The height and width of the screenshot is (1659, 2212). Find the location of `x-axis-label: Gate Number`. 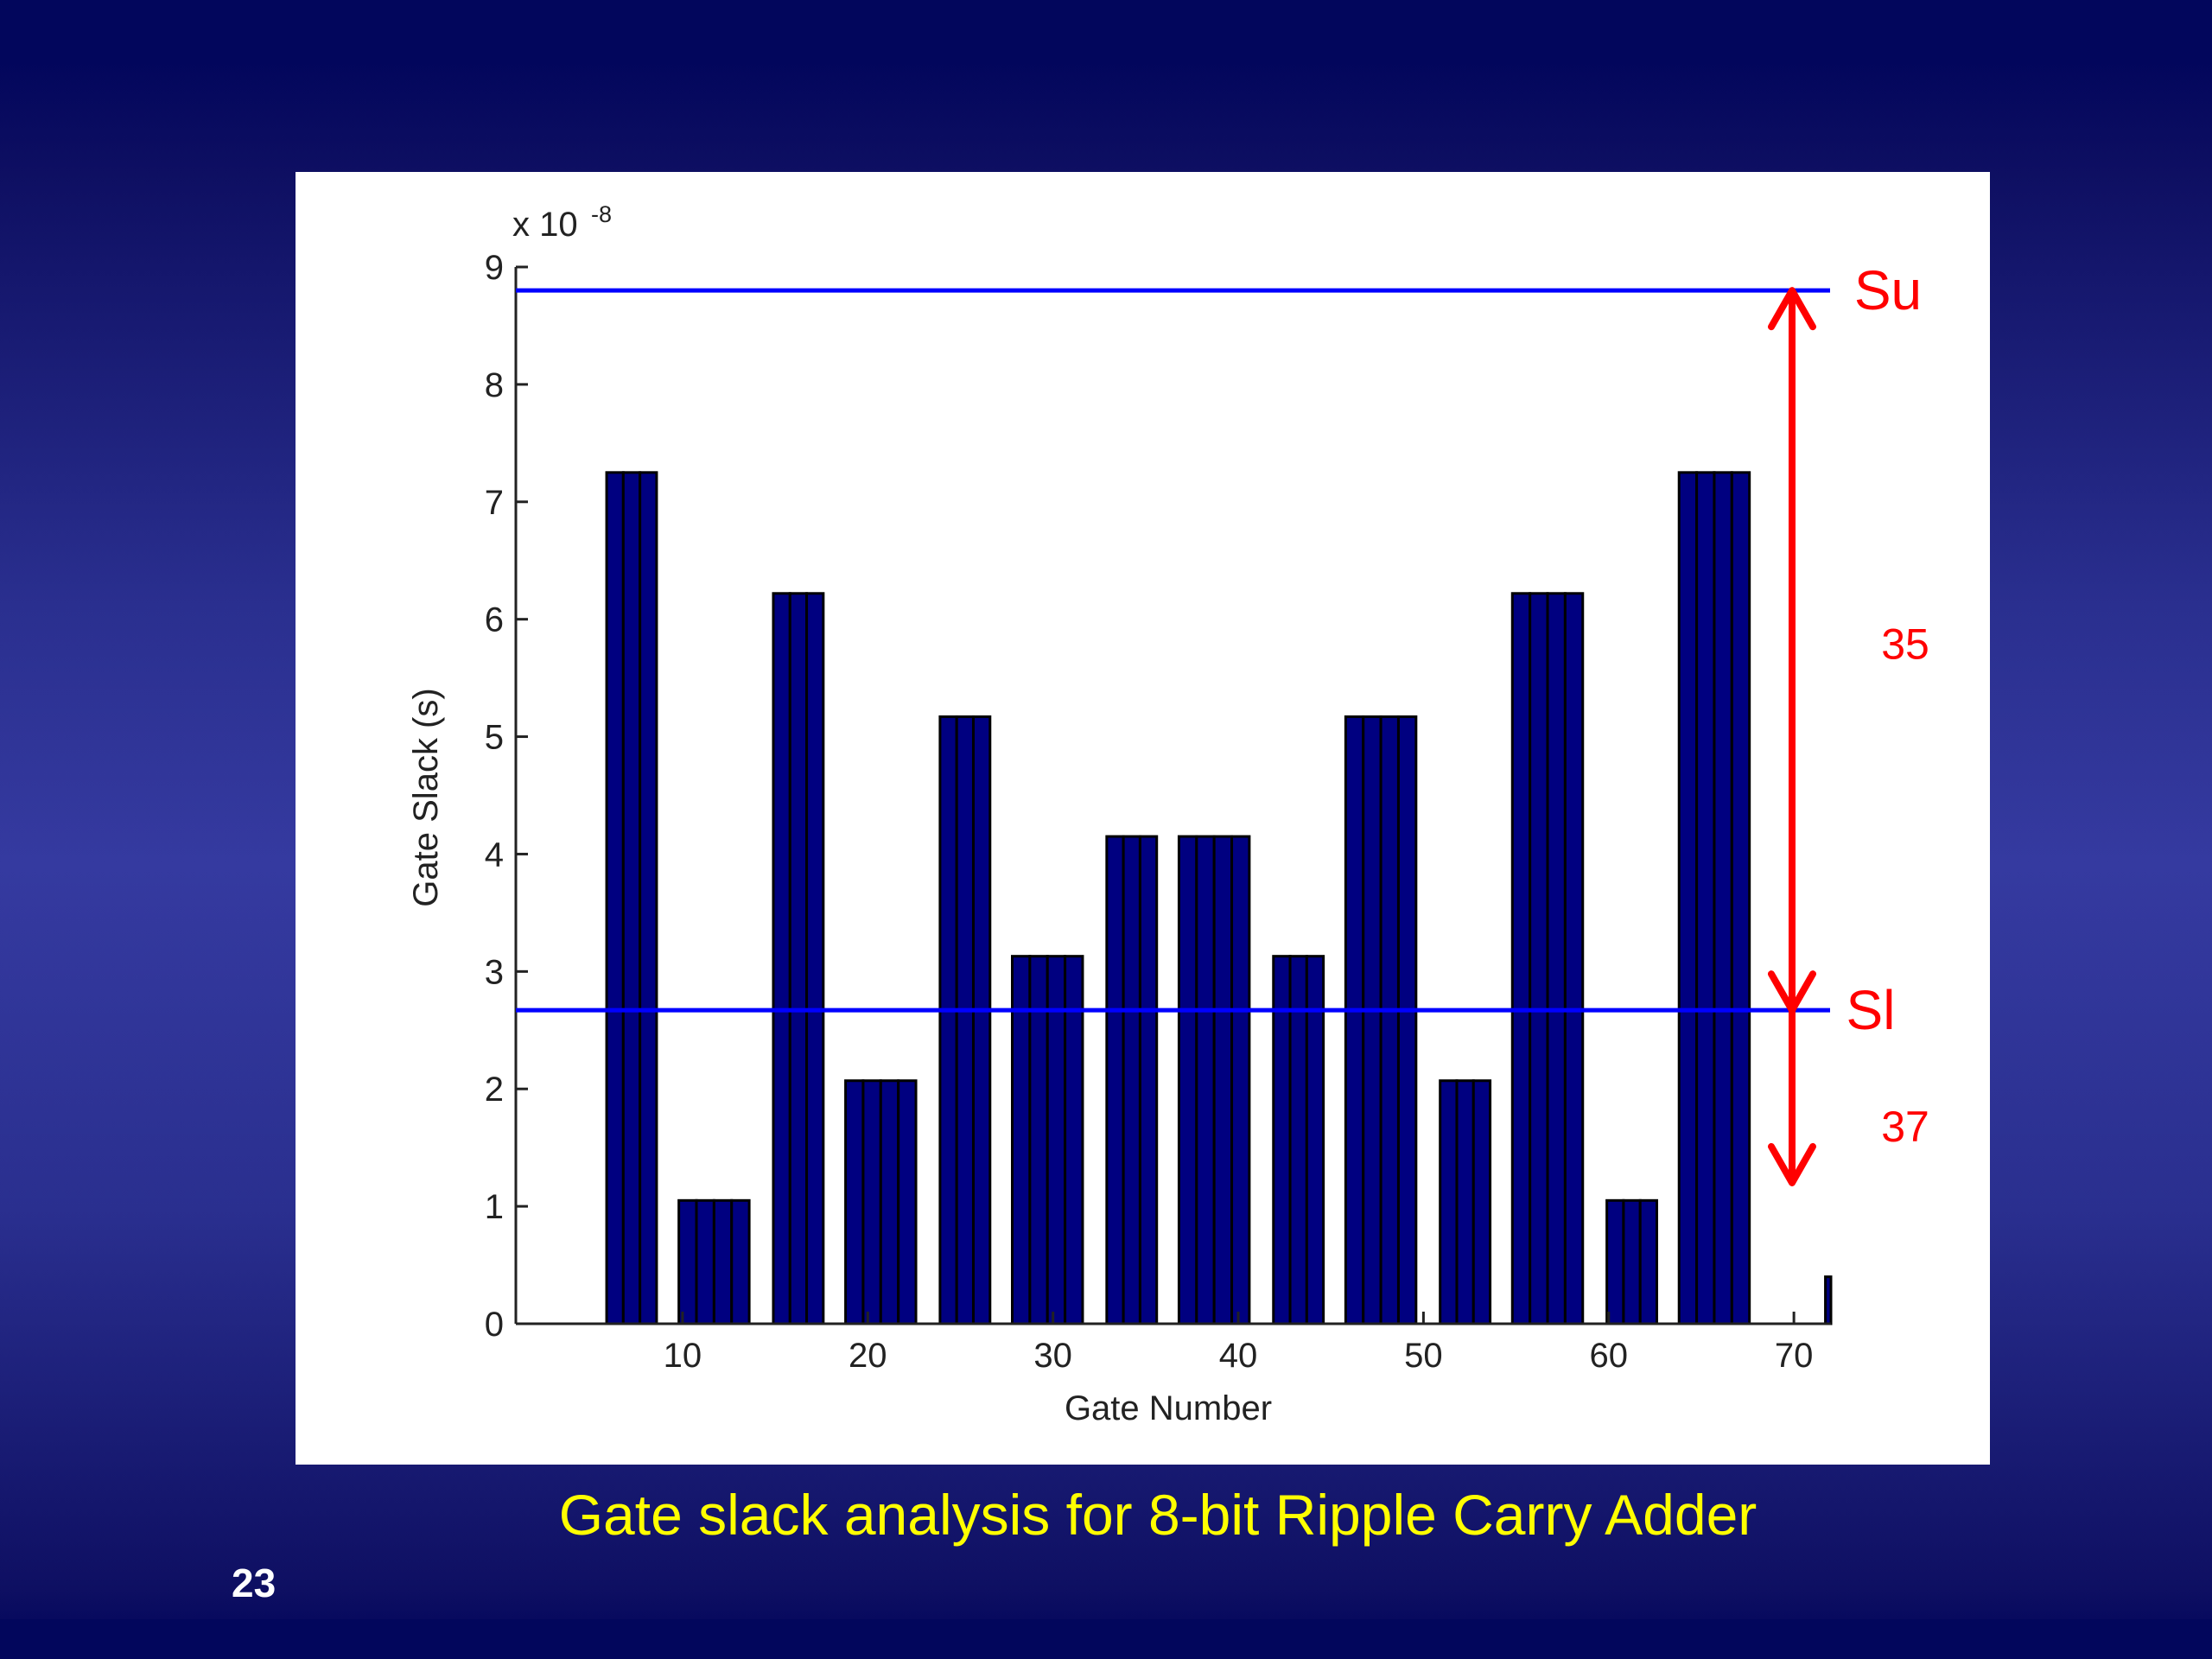

x-axis-label: Gate Number is located at coordinates (1168, 1408).